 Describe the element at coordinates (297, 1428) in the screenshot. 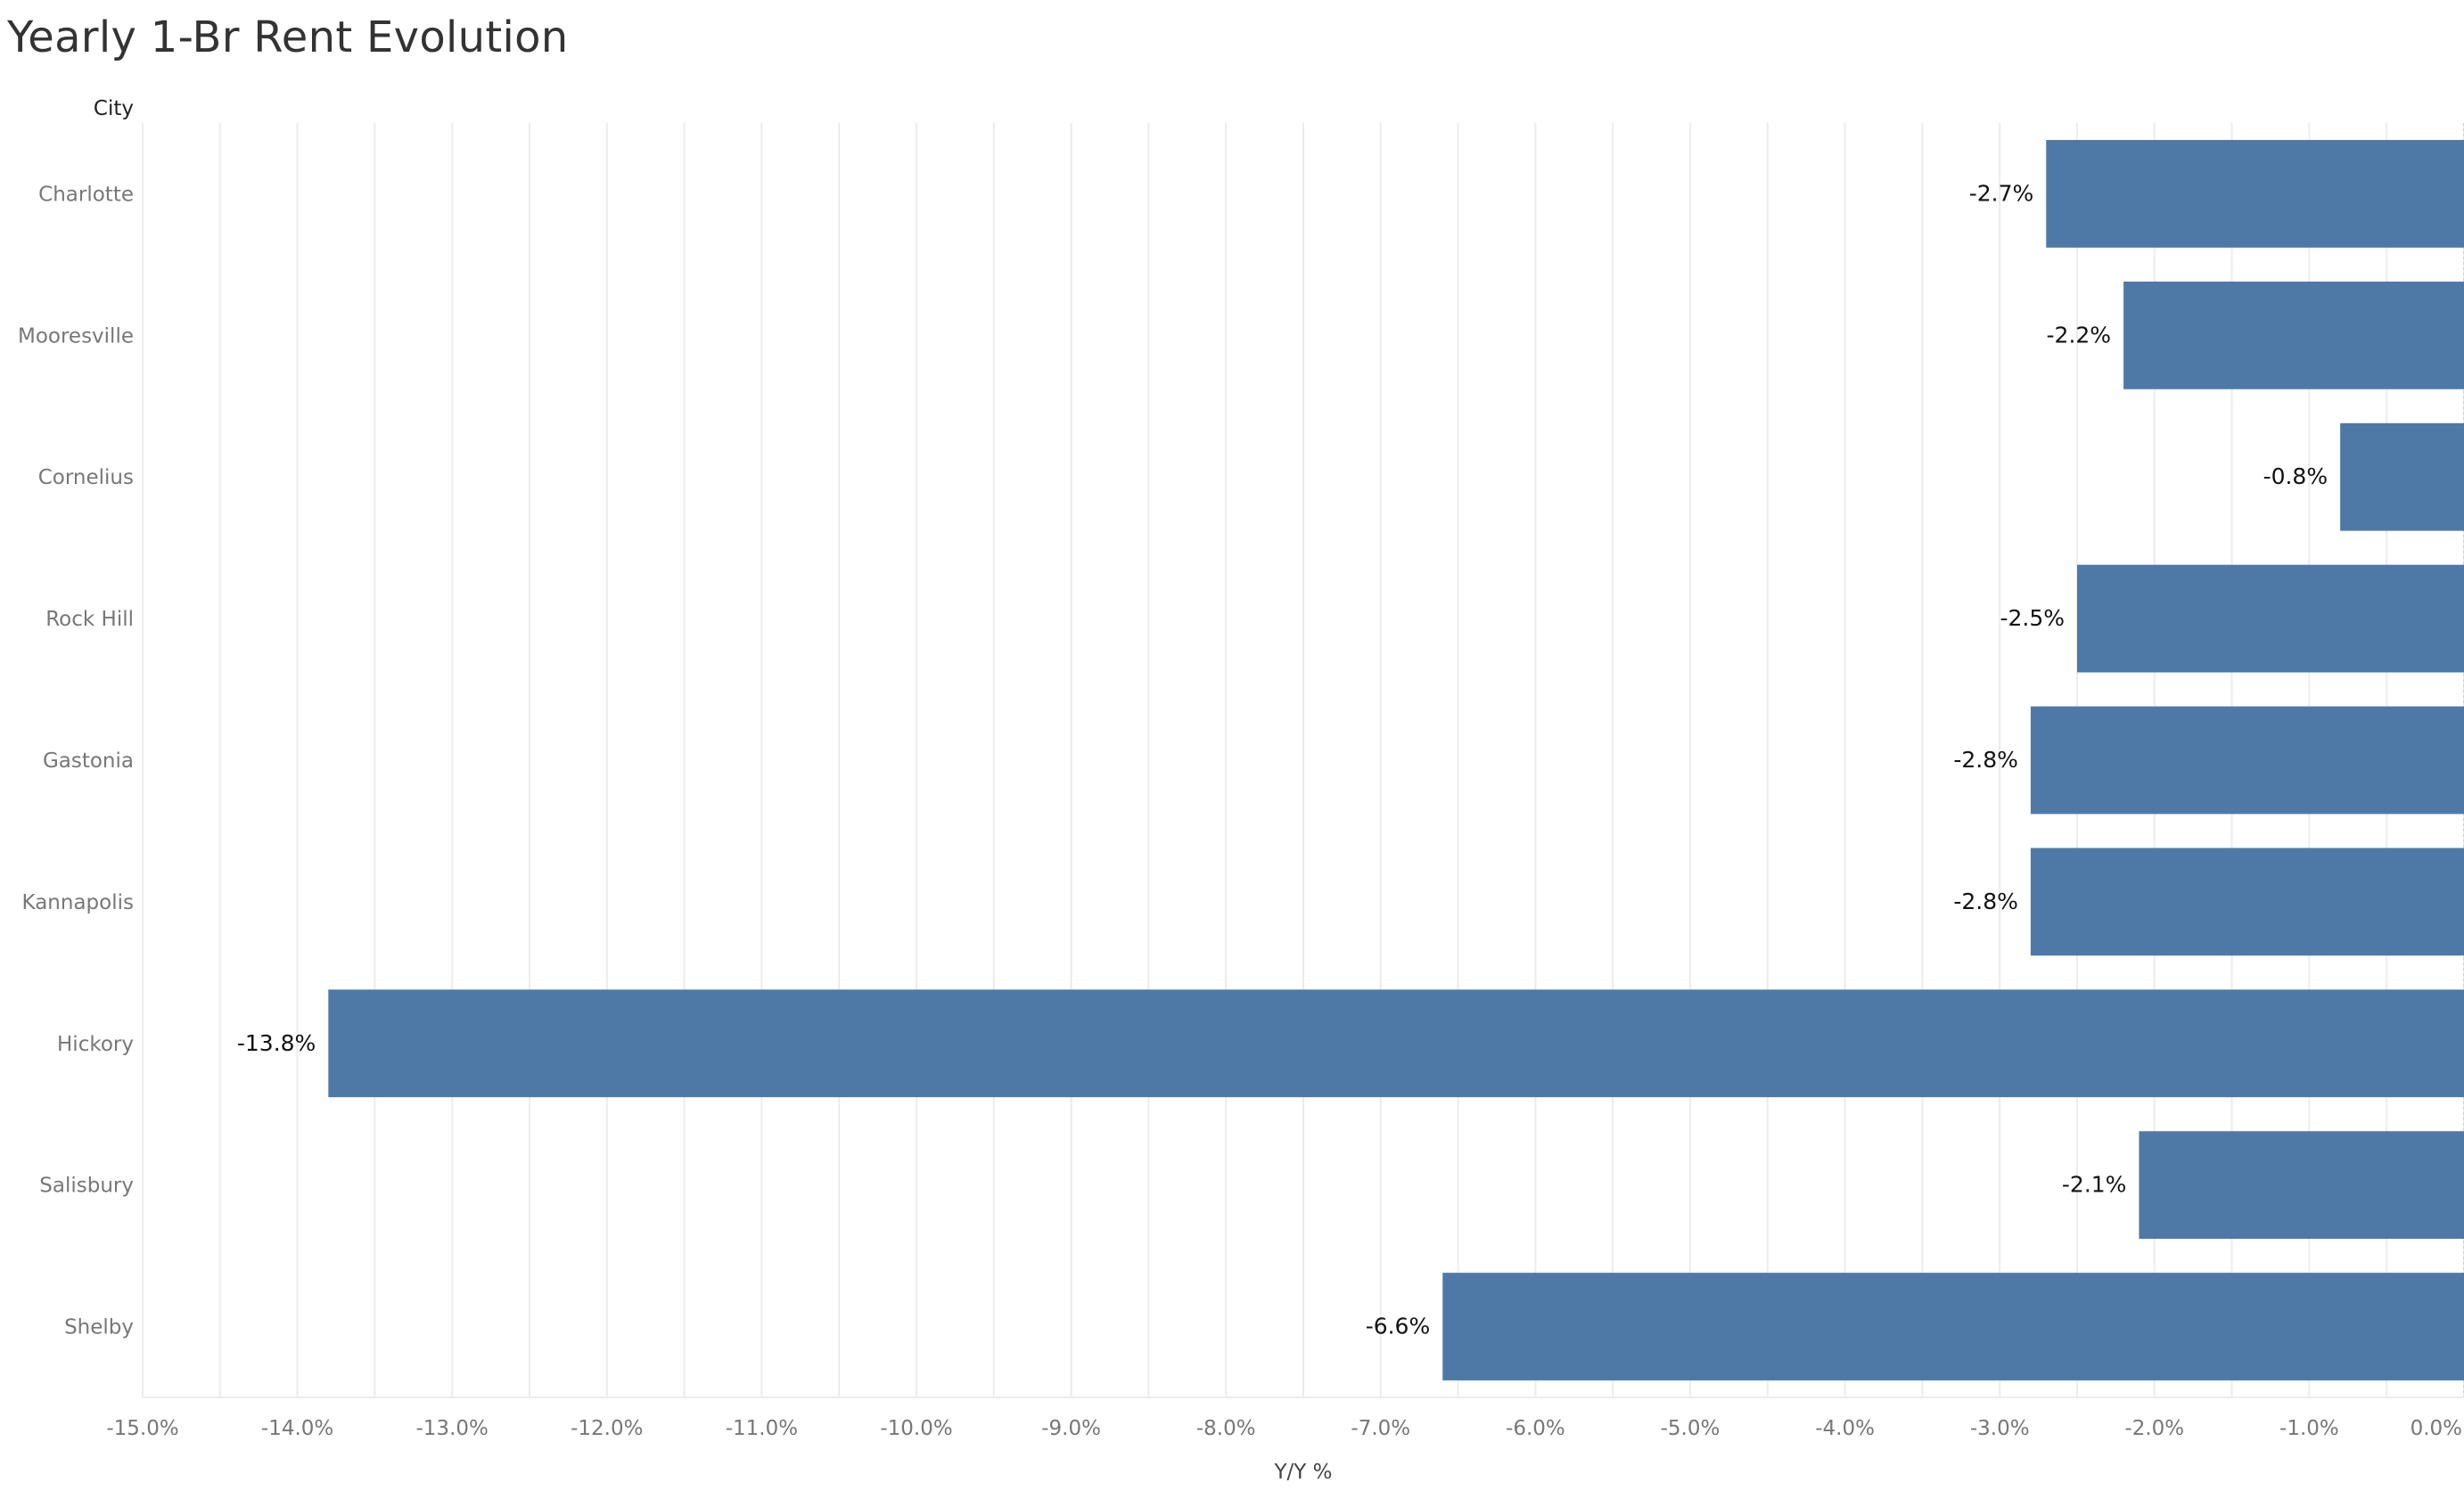

I see `x-tick-label: -14.0%` at that location.